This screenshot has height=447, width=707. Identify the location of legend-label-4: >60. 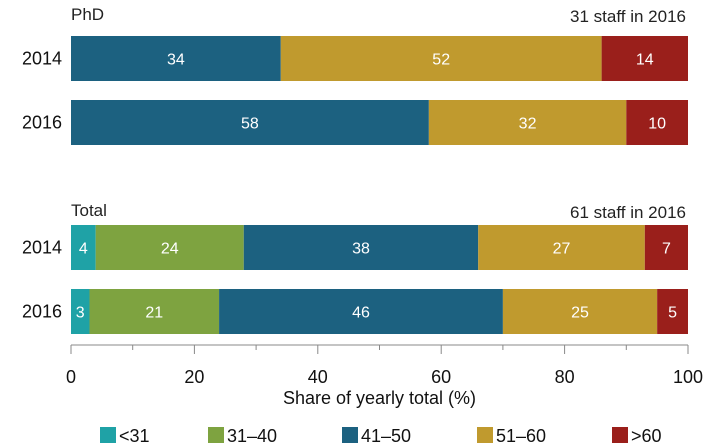
(646, 436).